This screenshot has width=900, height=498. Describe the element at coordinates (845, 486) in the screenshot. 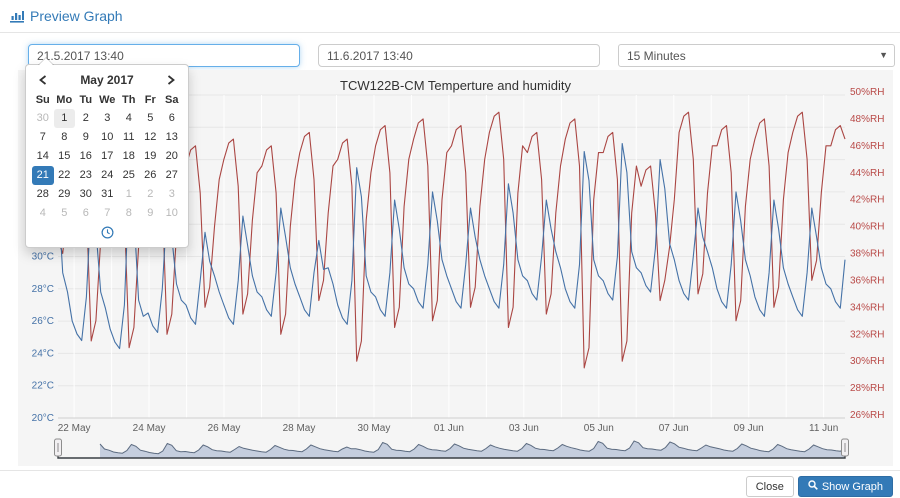

I see `show-graph-button: Show Graph` at that location.